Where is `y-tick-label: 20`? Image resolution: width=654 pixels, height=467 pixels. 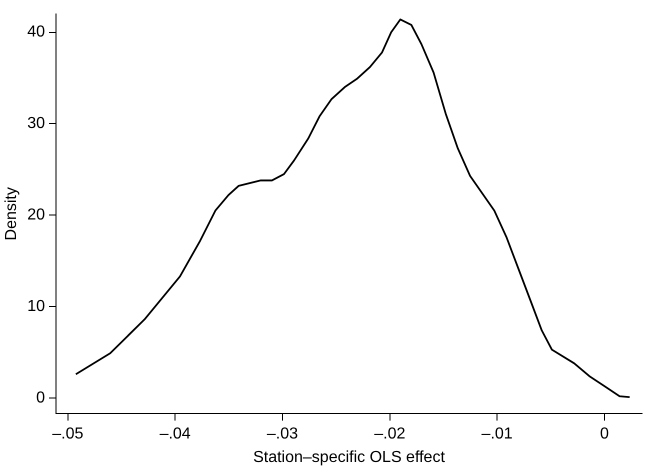
y-tick-label: 20 is located at coordinates (36, 215).